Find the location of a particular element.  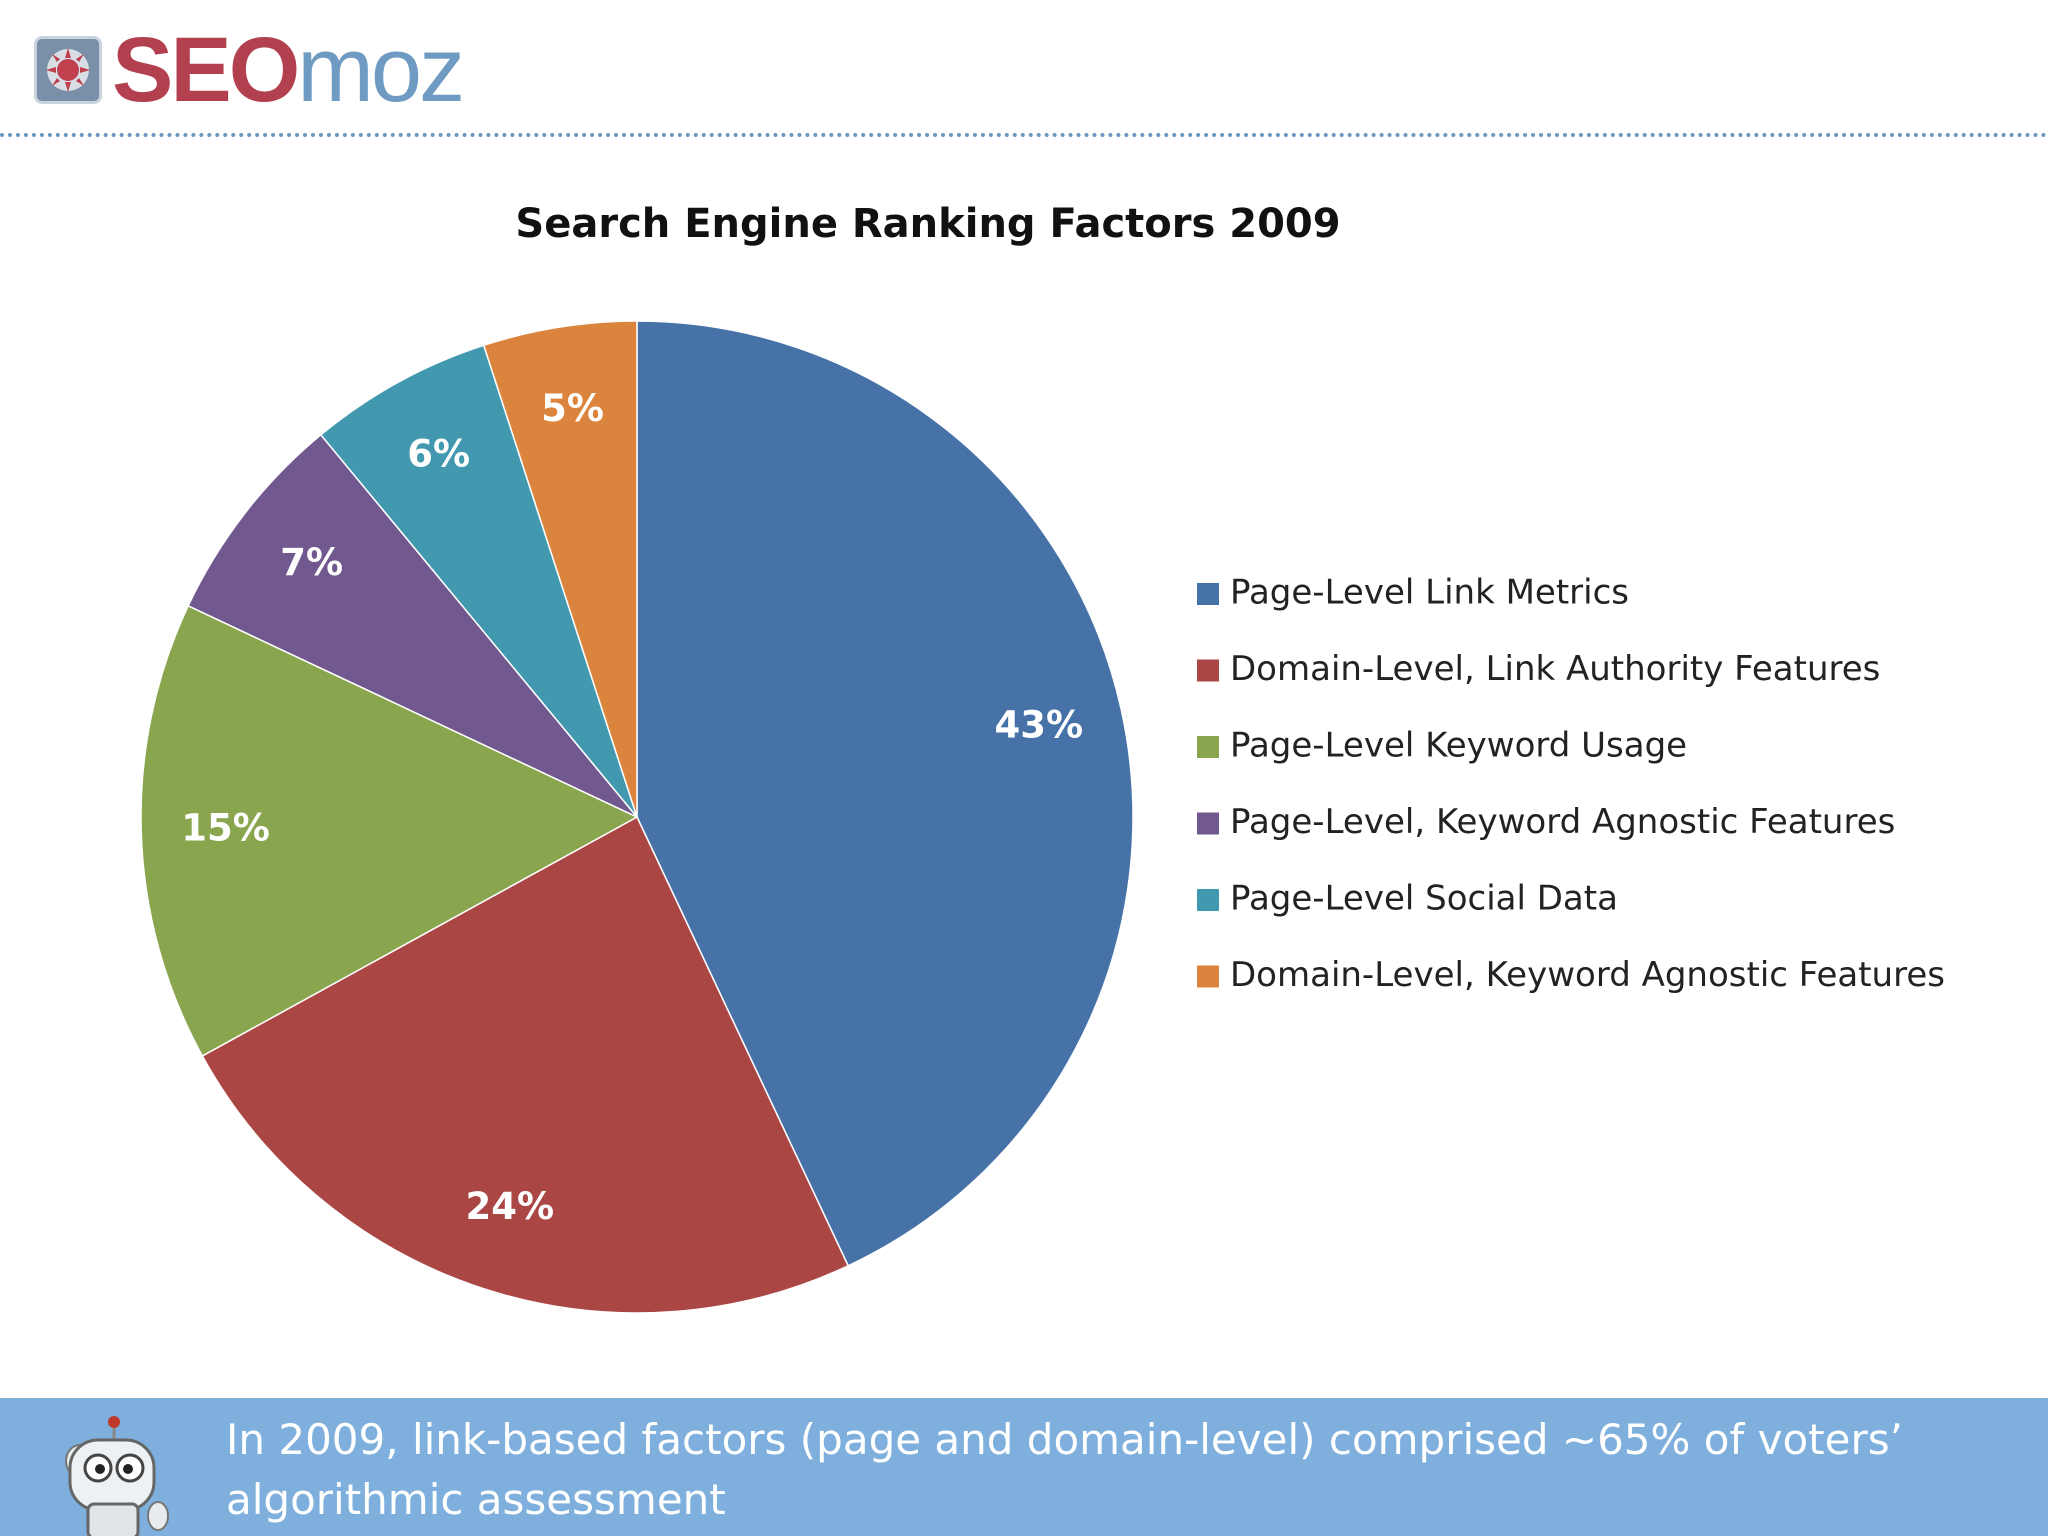

legend-label: Page-Level Link Metrics is located at coordinates (1429, 593).